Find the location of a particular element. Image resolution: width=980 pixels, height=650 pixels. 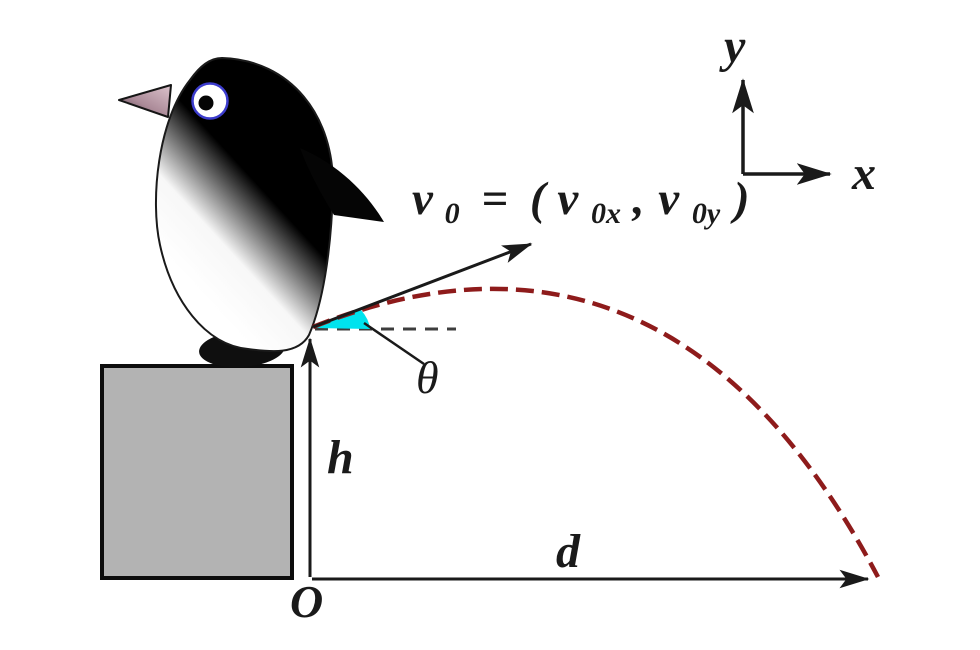

velocity-vx: v is located at coordinates (568, 199).